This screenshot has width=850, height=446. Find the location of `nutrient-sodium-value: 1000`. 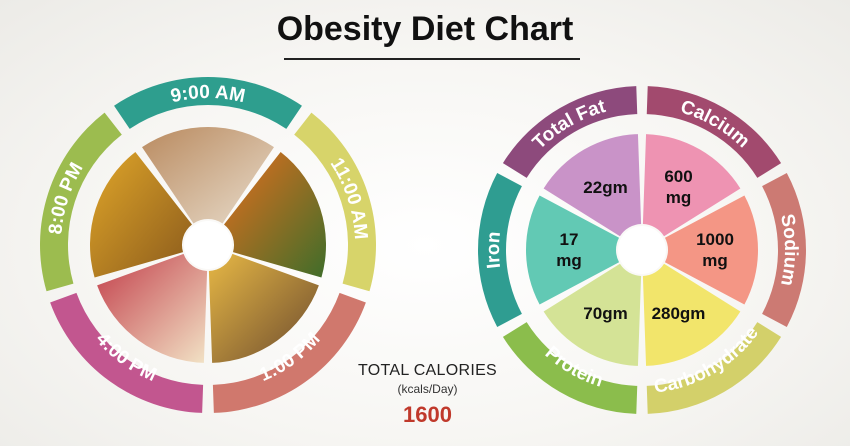

nutrient-sodium-value: 1000 is located at coordinates (715, 239).